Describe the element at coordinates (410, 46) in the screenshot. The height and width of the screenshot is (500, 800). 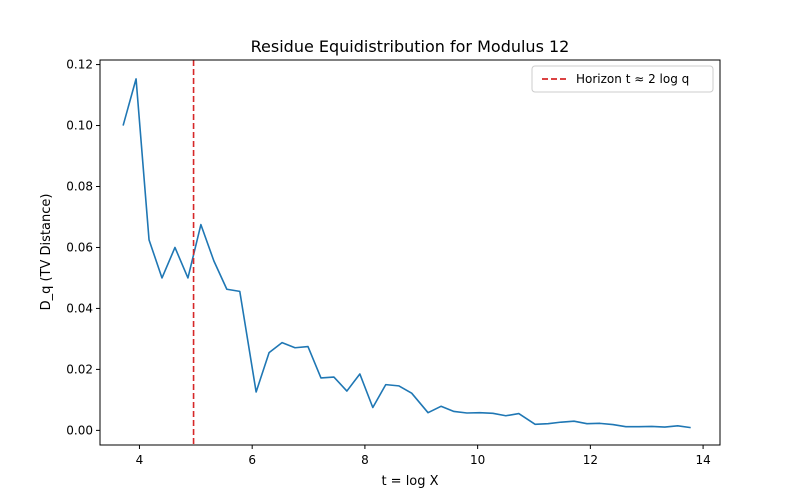
I see `chart-title: Residue Equidistribution for Modulus 12` at that location.